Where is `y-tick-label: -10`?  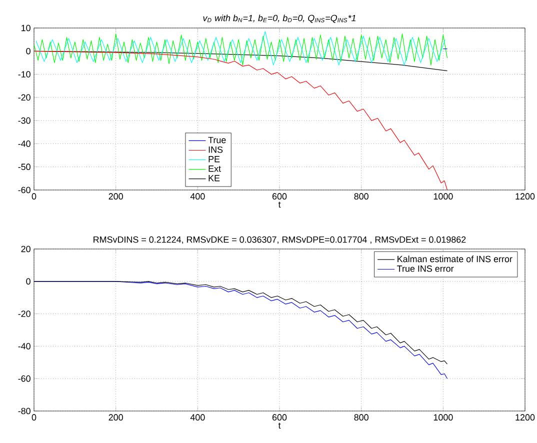 y-tick-label: -10 is located at coordinates (24, 74).